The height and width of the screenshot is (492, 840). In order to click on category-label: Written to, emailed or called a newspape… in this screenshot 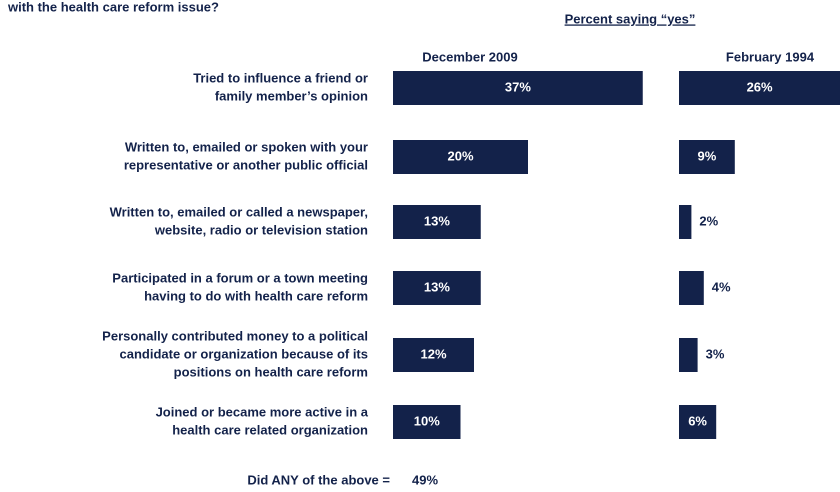, I will do `click(239, 211)`.